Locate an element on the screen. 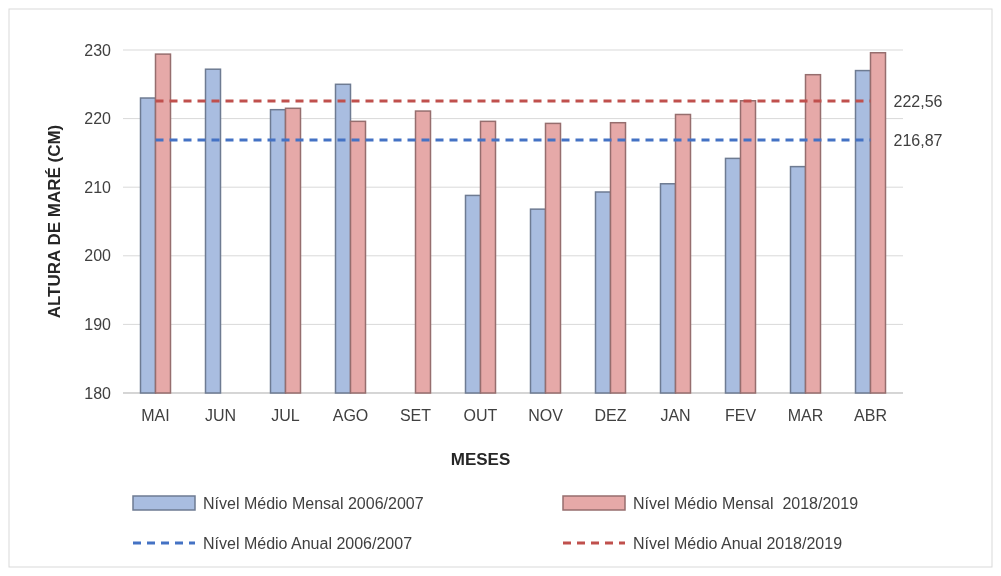 The width and height of the screenshot is (1001, 576). y-tick-label: 220 is located at coordinates (98, 119).